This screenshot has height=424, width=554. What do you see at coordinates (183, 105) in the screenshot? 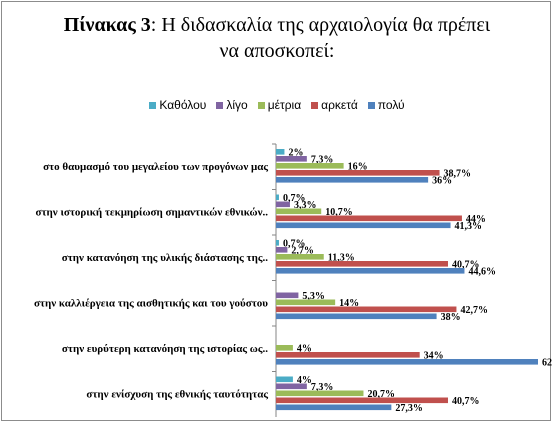
I see `legend-label: Καθόλου` at bounding box center [183, 105].